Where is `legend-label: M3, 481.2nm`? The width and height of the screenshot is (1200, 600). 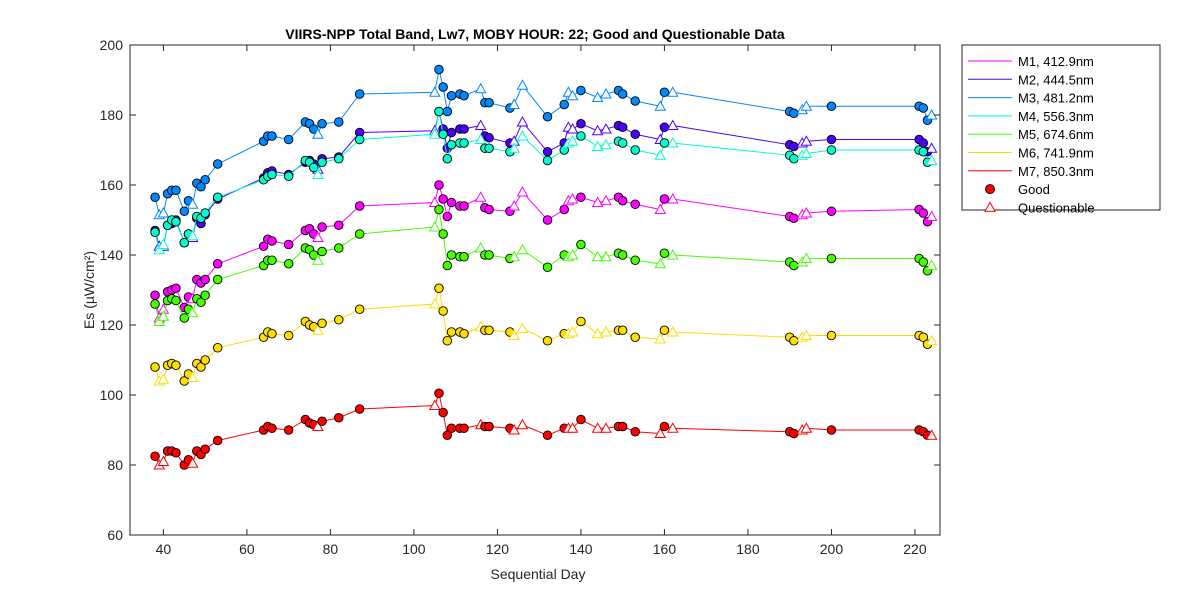
legend-label: M3, 481.2nm is located at coordinates (1056, 98).